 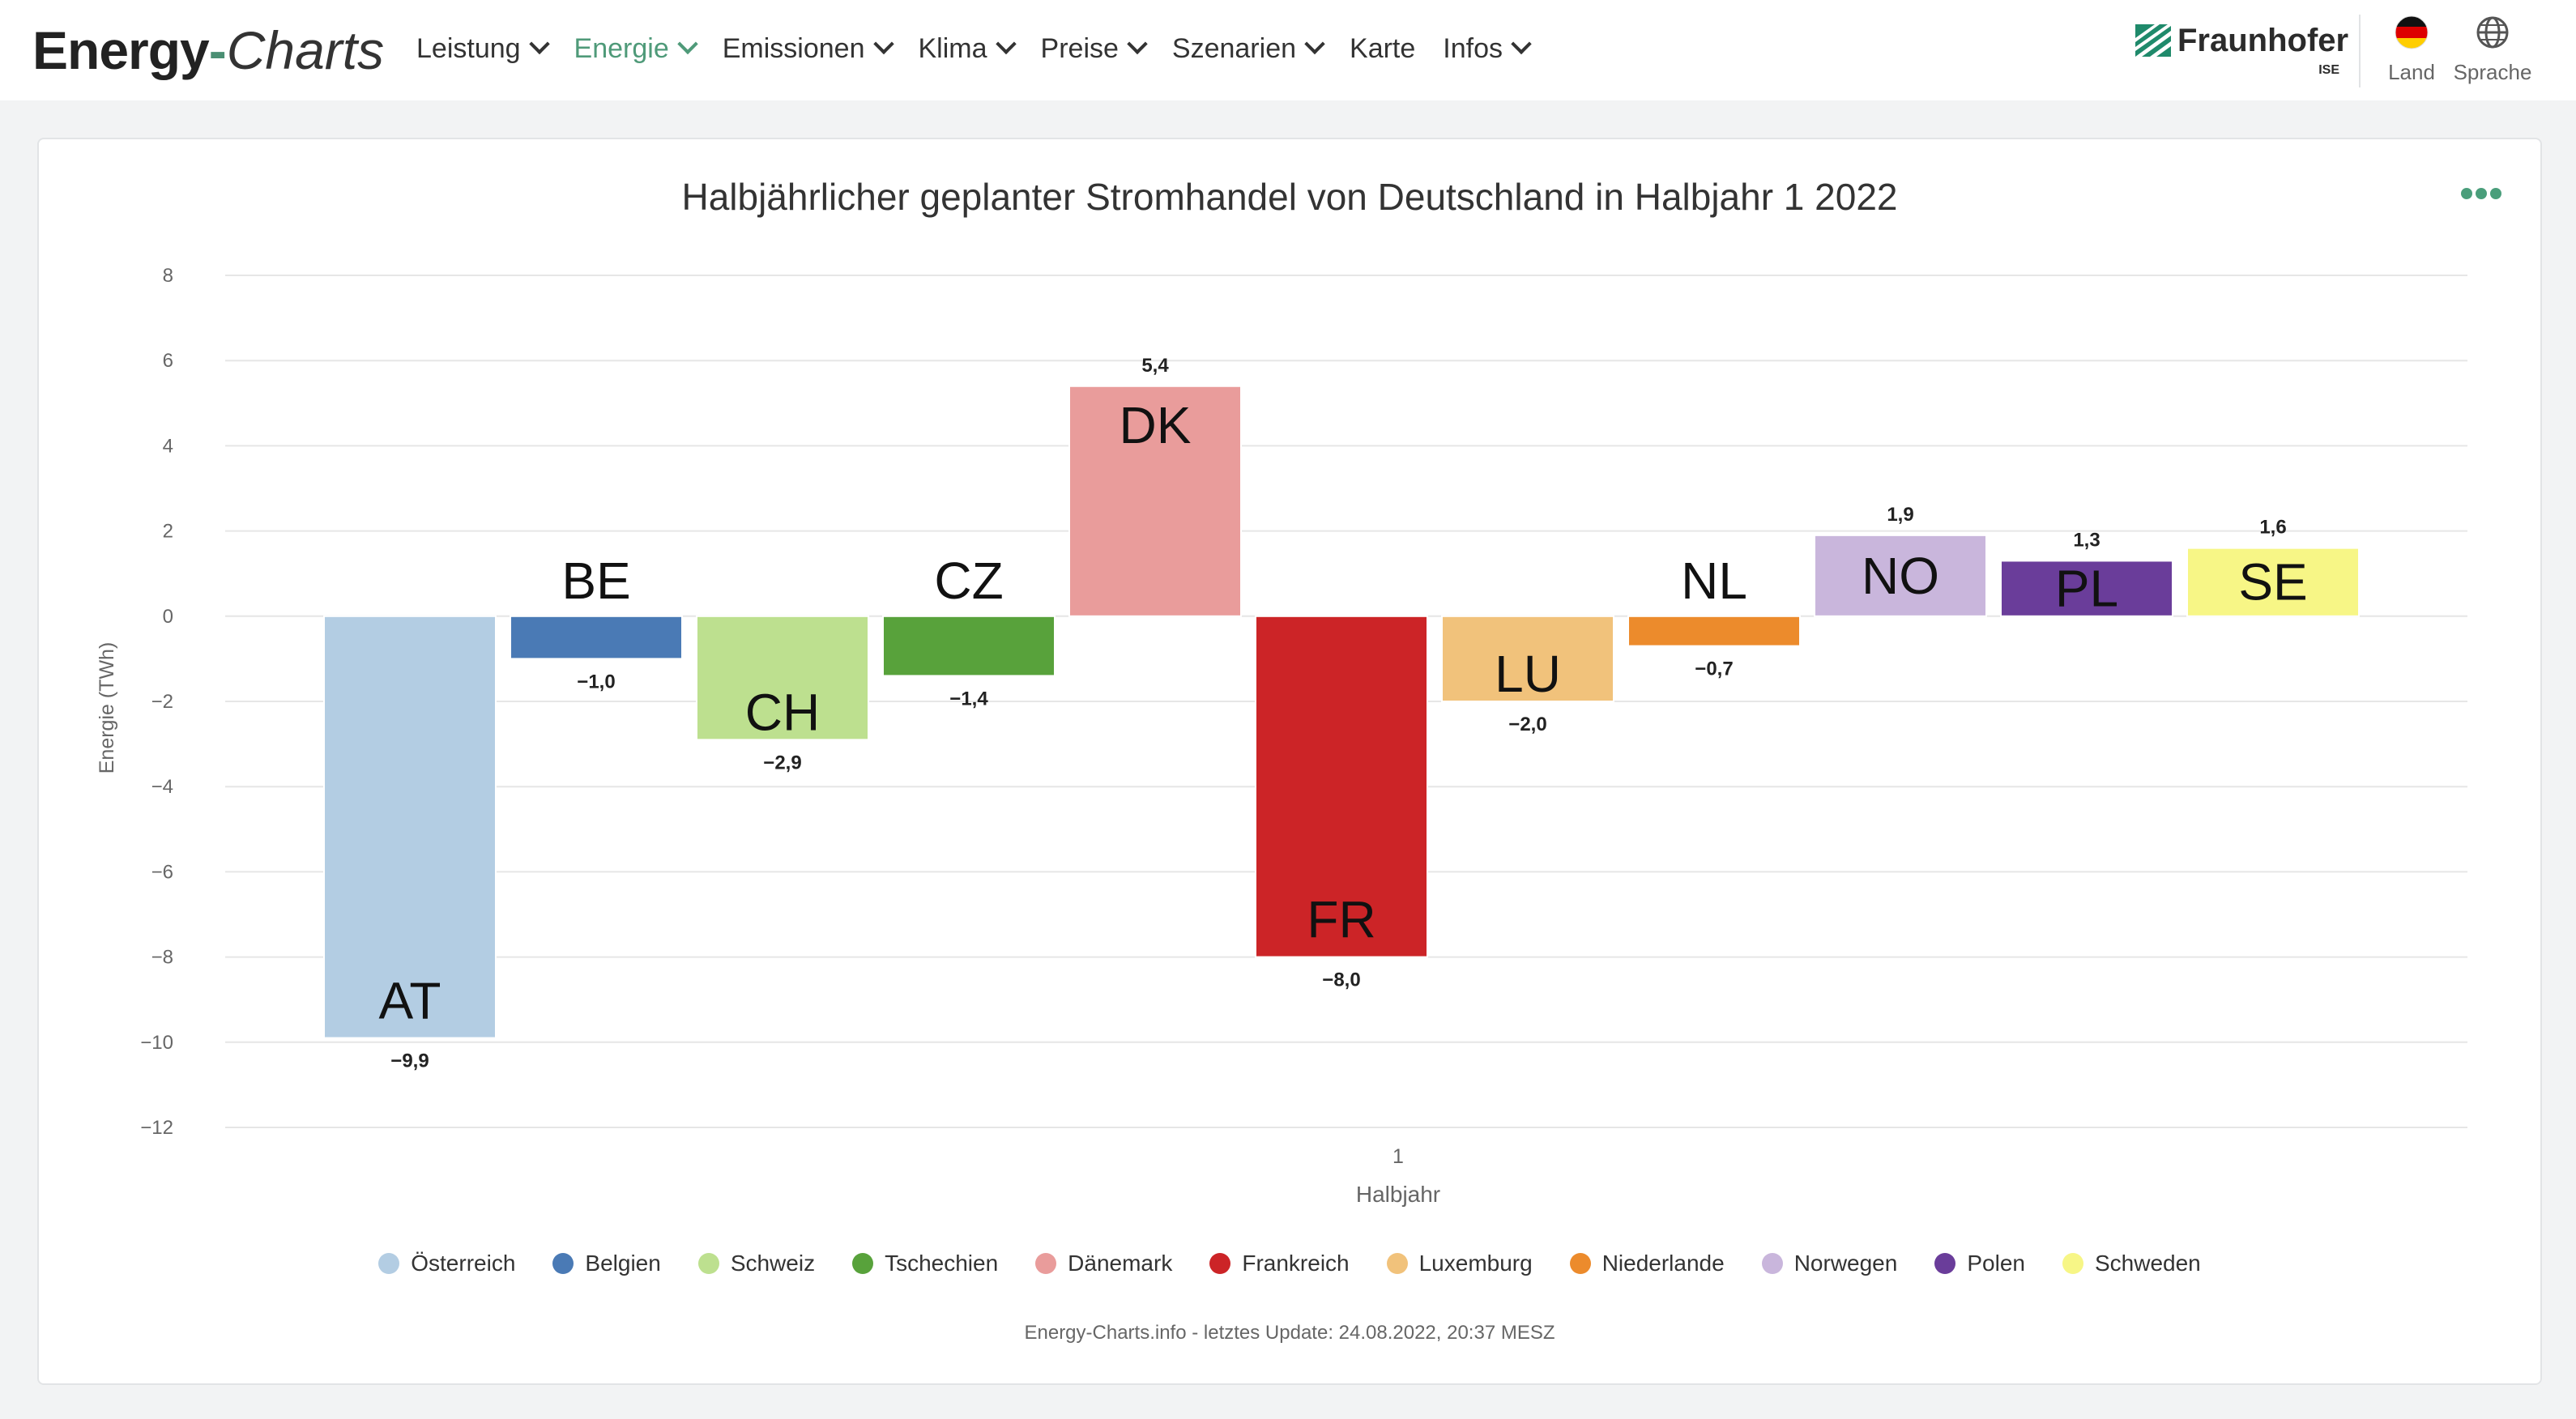 I want to click on brand-logo: Energy - Charts, so click(x=208, y=50).